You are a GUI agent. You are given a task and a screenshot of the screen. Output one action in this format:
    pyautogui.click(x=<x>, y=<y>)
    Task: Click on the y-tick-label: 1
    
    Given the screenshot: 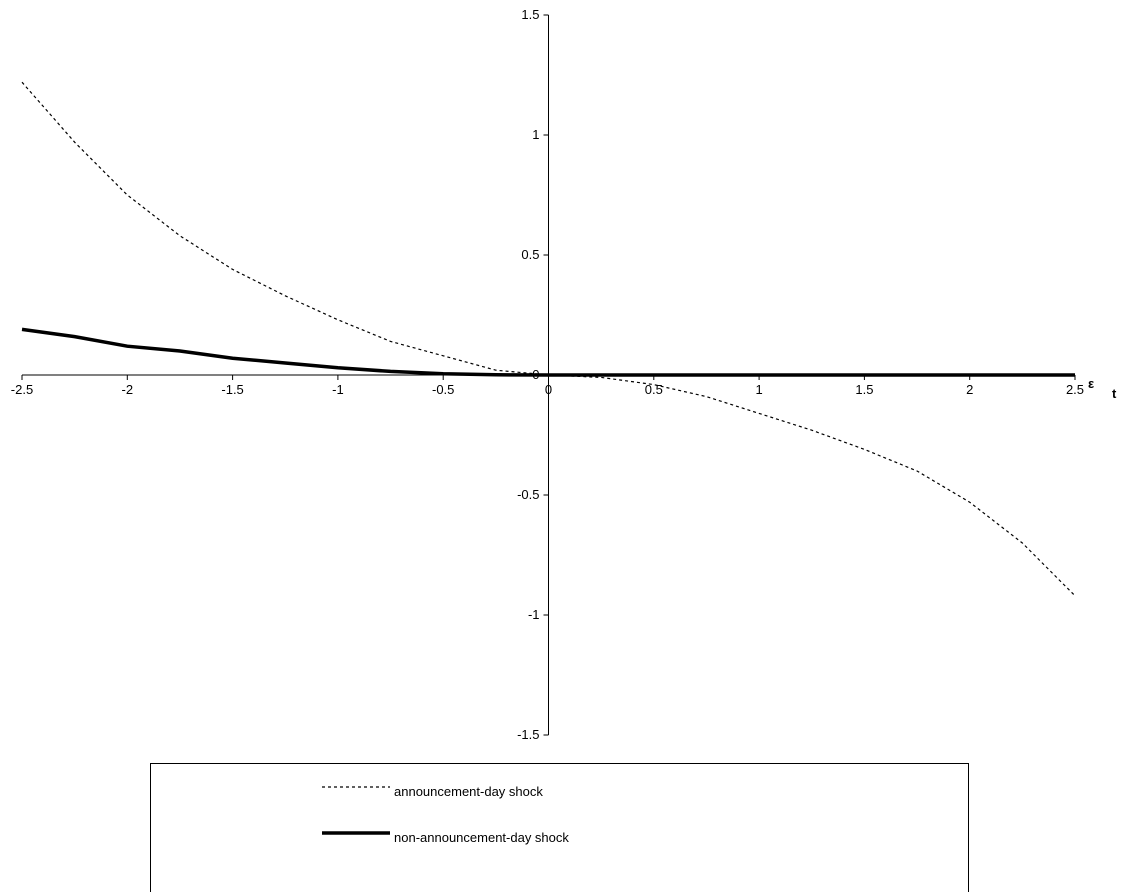 What is the action you would take?
    pyautogui.click(x=535, y=134)
    